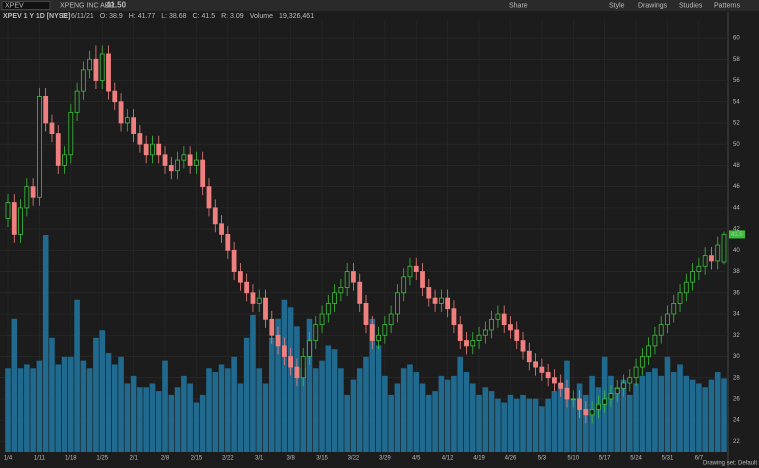 This screenshot has height=468, width=759. Describe the element at coordinates (736, 187) in the screenshot. I see `y-tick-label: 46` at that location.